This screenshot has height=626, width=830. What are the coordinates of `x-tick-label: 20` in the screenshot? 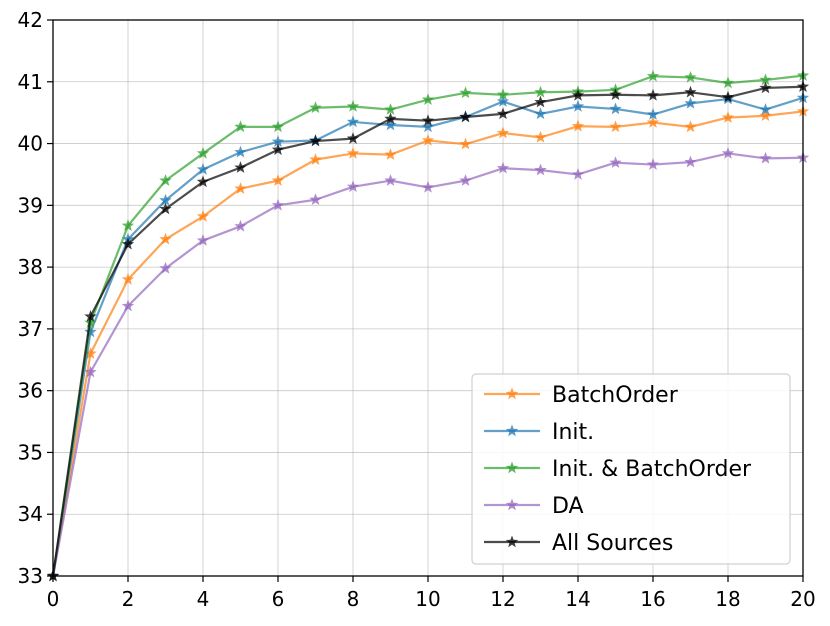 It's located at (802, 599).